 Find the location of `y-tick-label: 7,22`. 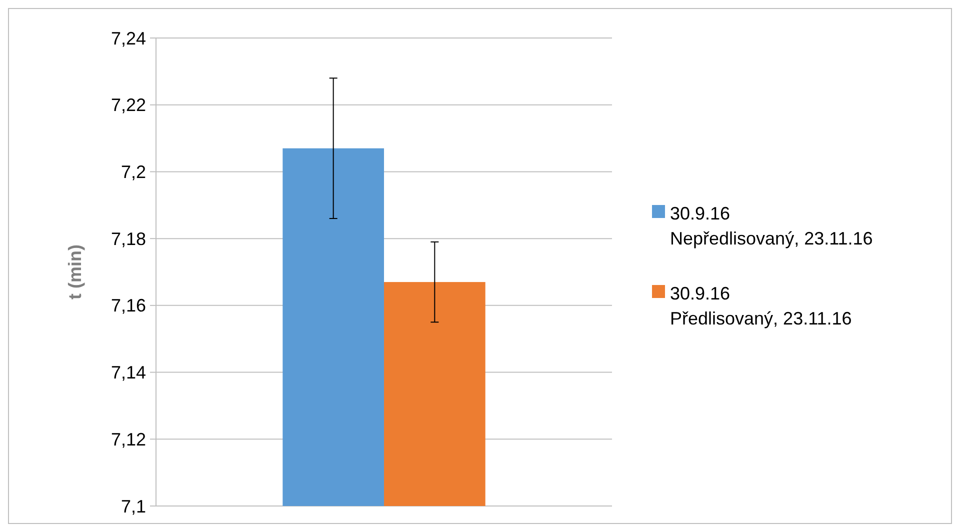

y-tick-label: 7,22 is located at coordinates (128, 105).